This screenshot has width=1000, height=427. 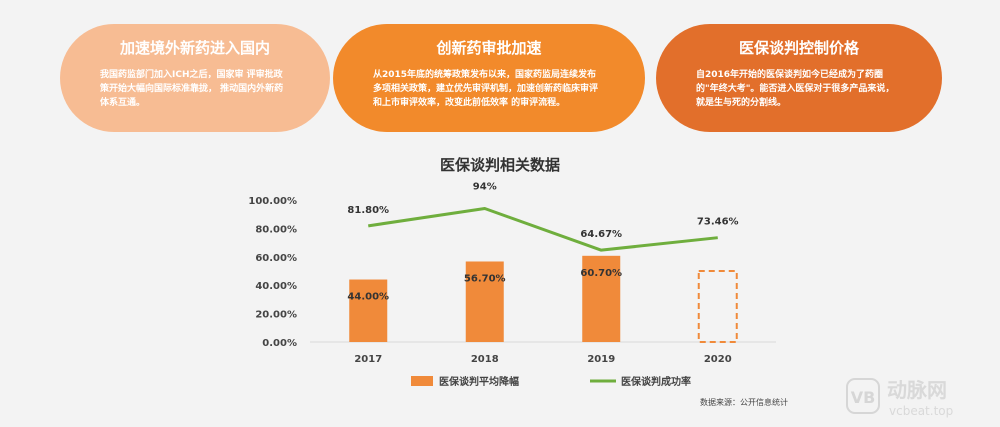 I want to click on x-tick-label: 2019, so click(x=601, y=359).